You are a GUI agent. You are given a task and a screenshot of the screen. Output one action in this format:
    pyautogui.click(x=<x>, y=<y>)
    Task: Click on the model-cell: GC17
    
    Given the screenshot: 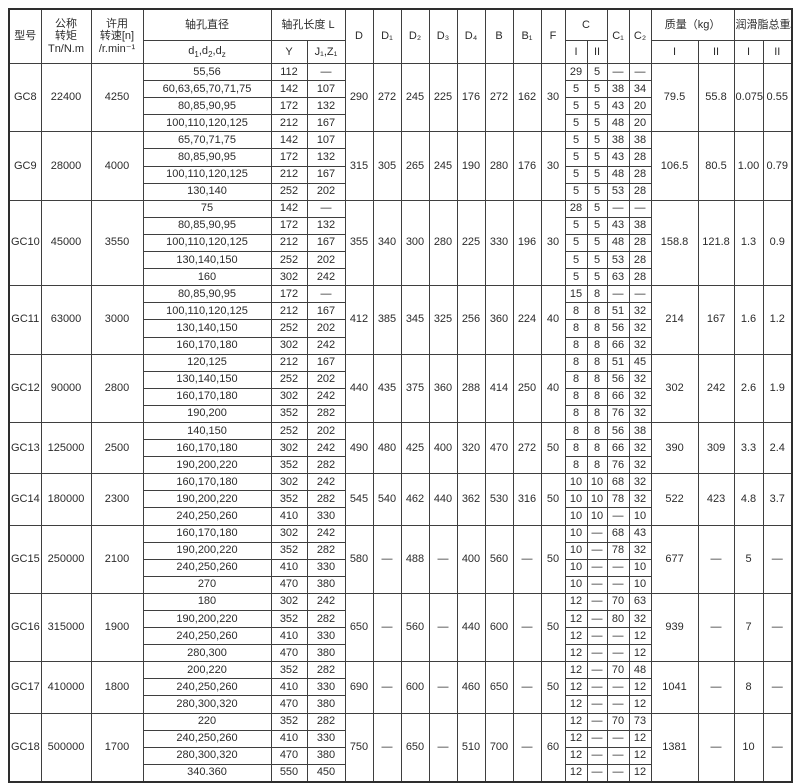 What is the action you would take?
    pyautogui.click(x=25, y=687)
    